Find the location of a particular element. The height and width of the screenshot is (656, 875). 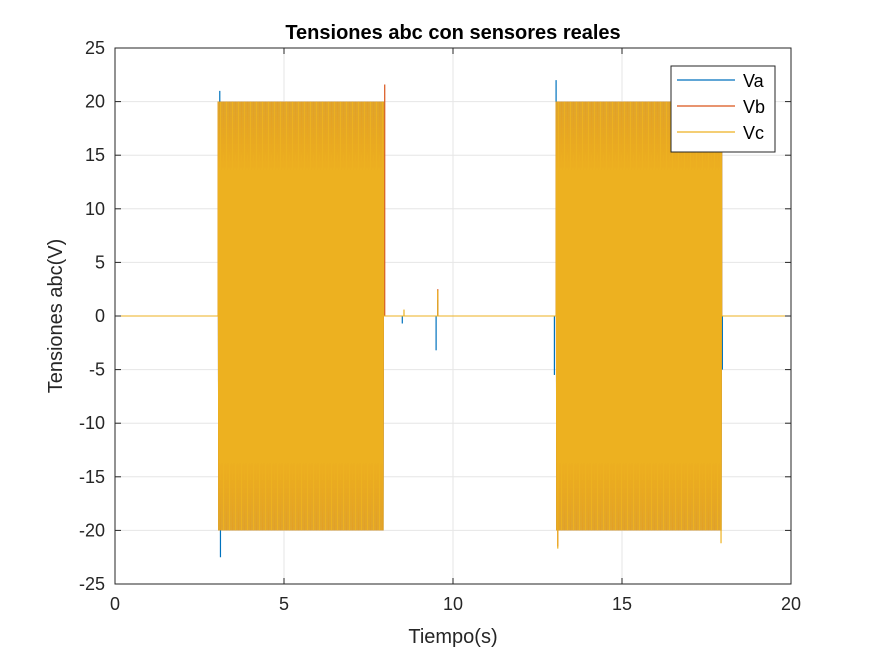

y-tick-label: 20 is located at coordinates (95, 102).